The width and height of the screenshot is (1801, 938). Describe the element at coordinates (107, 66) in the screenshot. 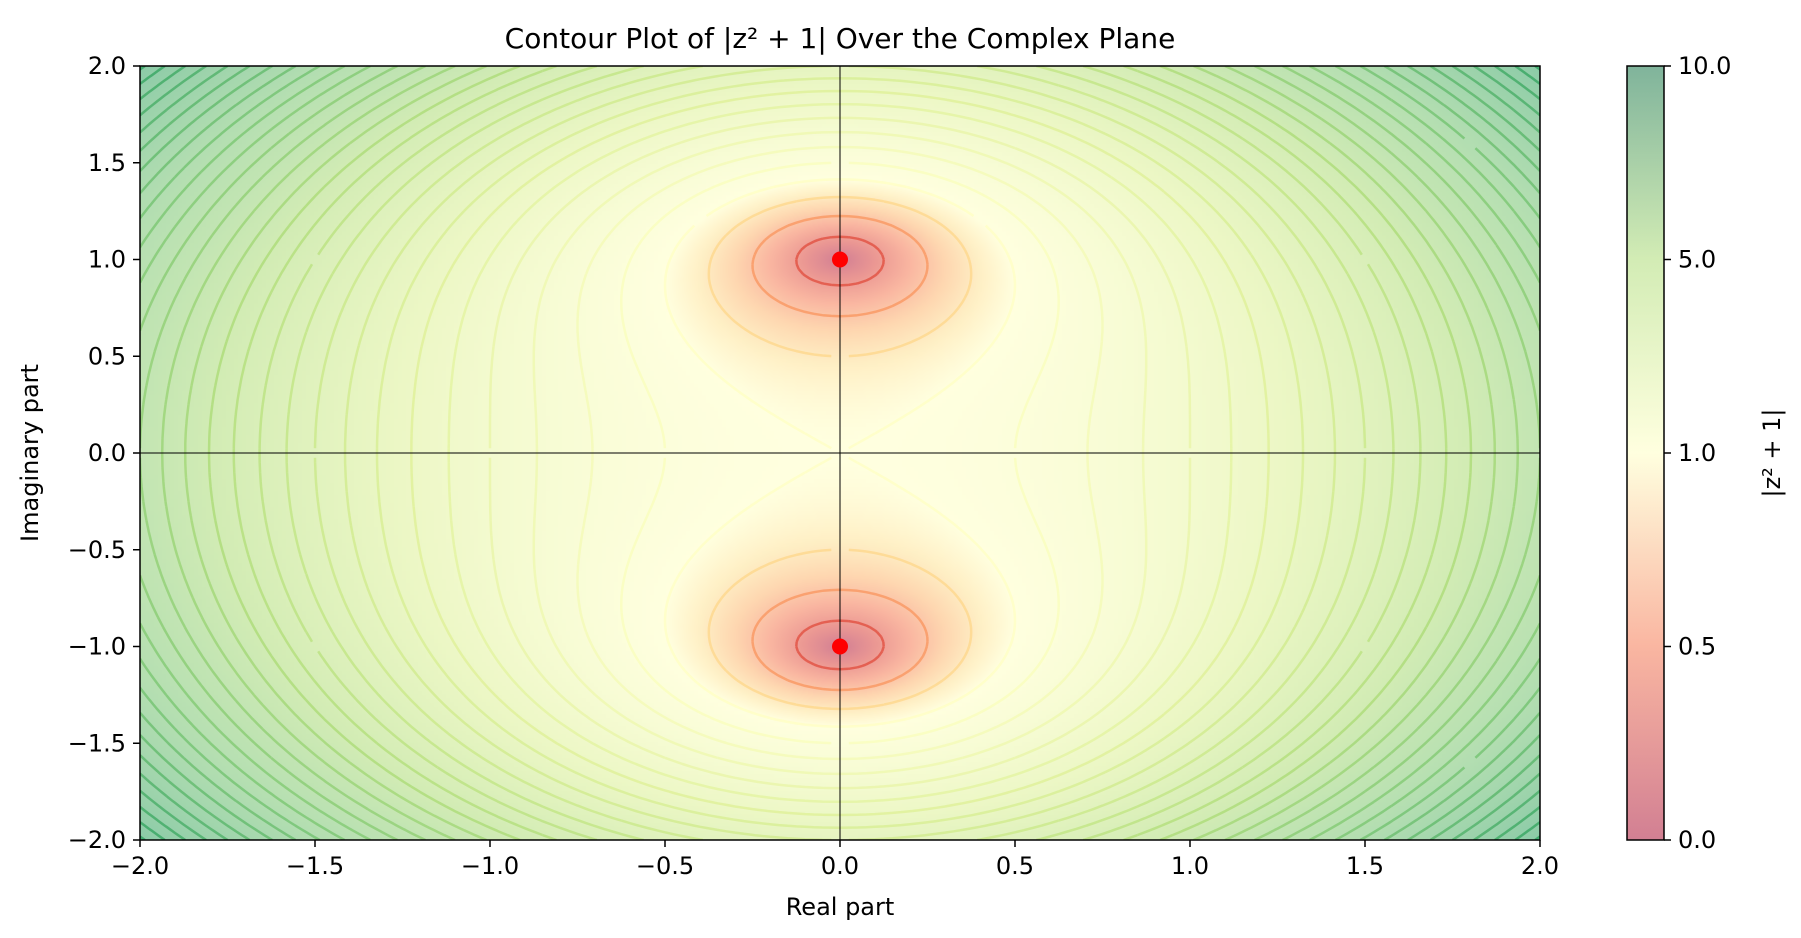

I see `y-tick-label: 2.0` at that location.